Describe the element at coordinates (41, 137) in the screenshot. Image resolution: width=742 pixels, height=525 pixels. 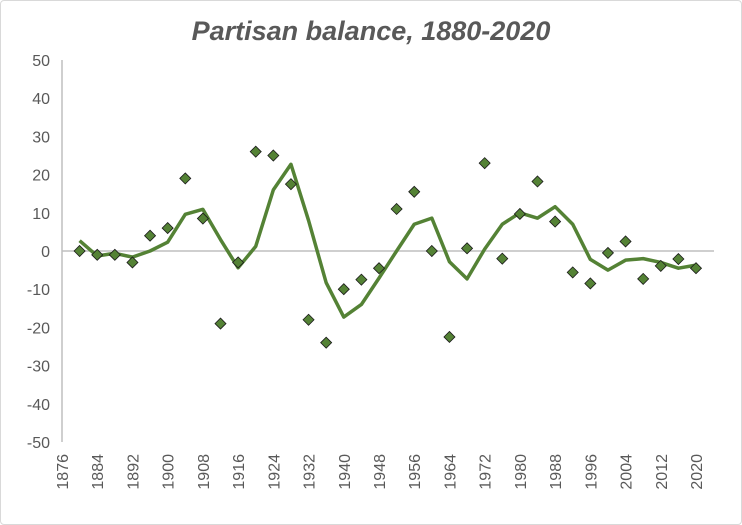
I see `y-tick-label: 30` at that location.